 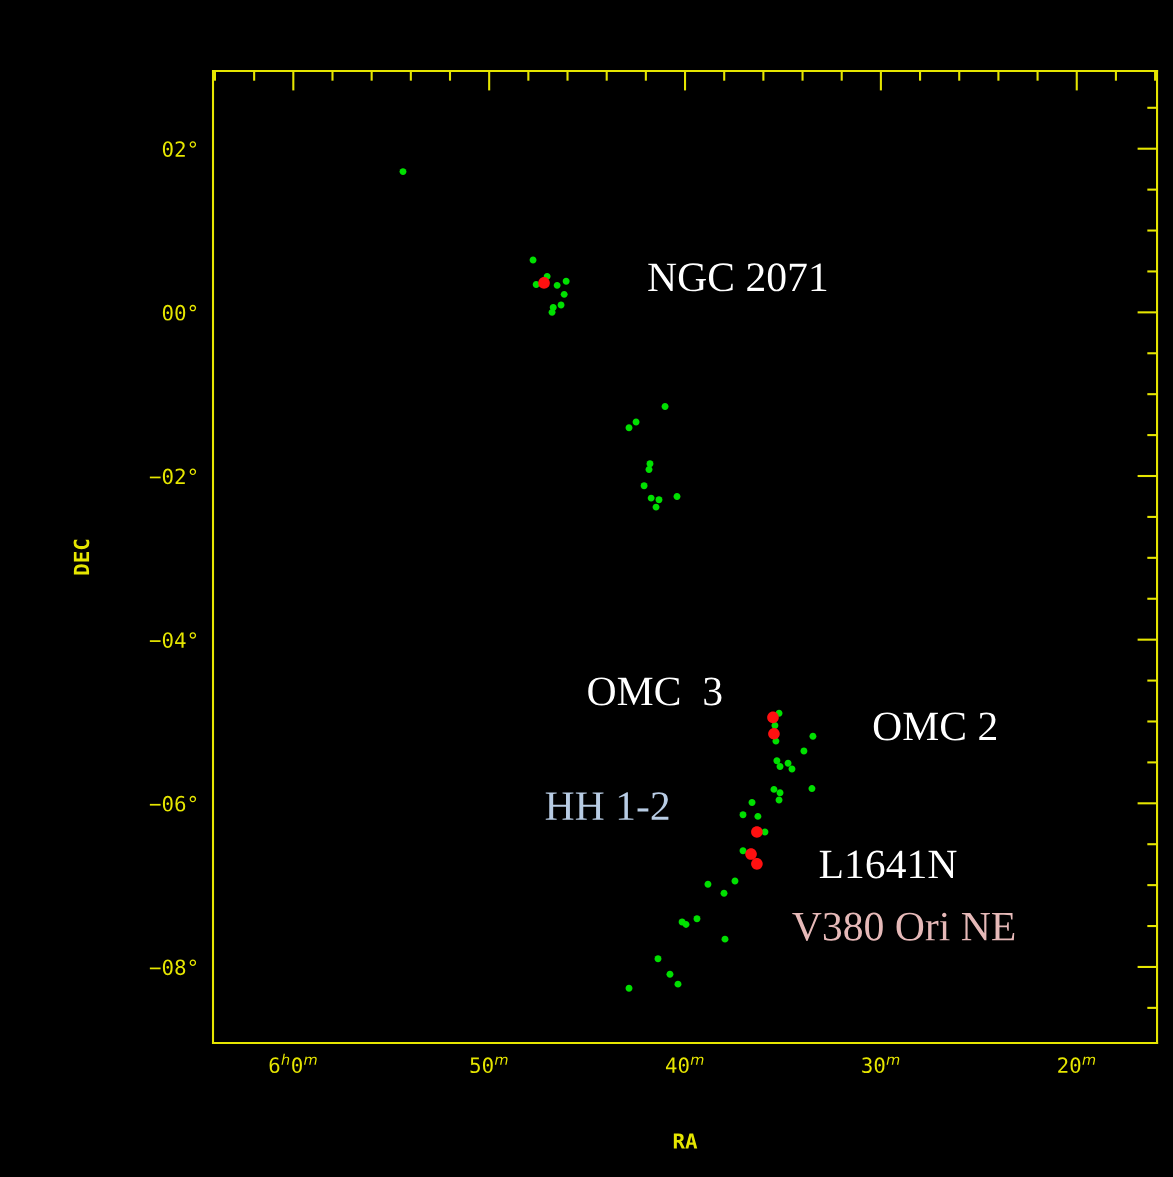 I want to click on x-tick-label: 30$^{m}$, so click(x=881, y=1065).